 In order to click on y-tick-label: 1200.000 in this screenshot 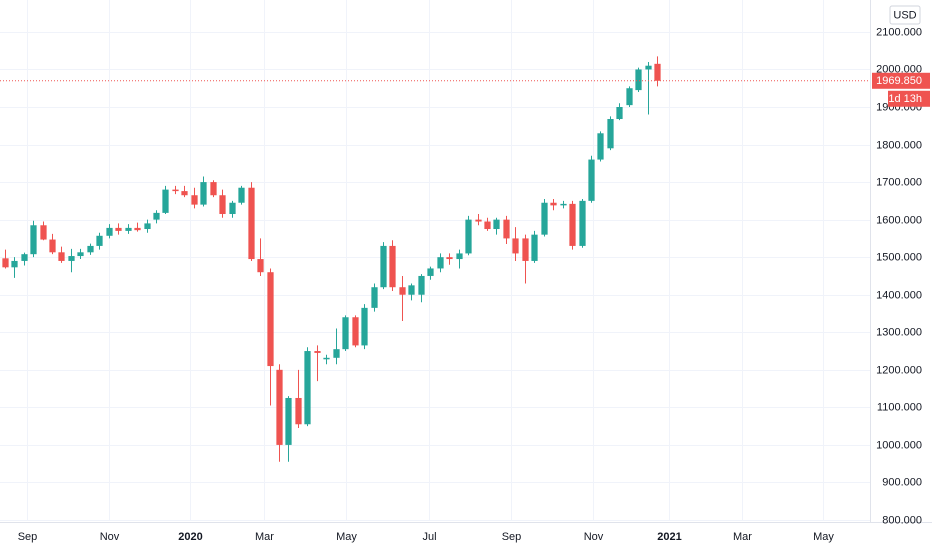, I will do `click(899, 370)`.